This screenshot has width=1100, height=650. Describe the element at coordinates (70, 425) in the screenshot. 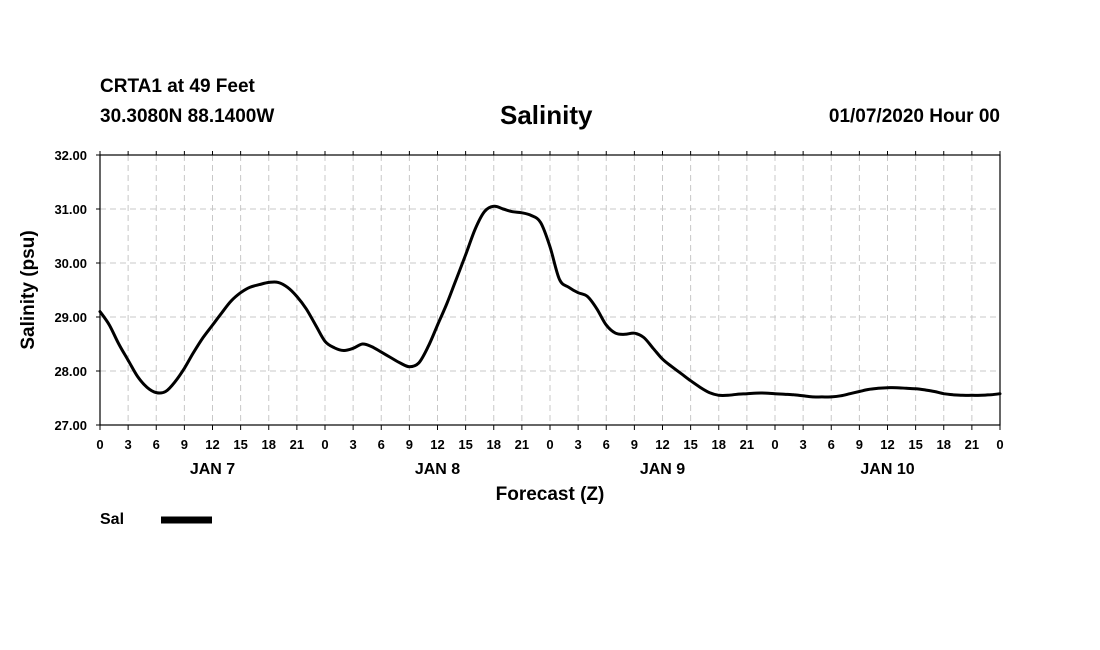

I see `y-tick-label: 27.00` at that location.